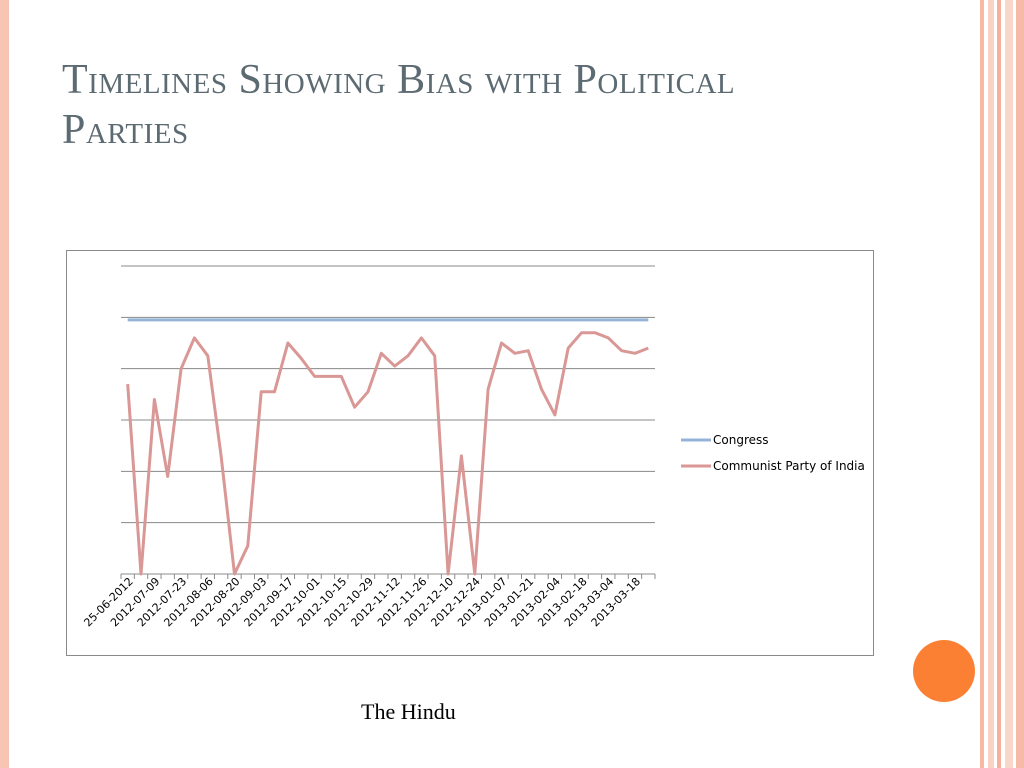  What do you see at coordinates (4, 384) in the screenshot?
I see `left-border-stripe` at bounding box center [4, 384].